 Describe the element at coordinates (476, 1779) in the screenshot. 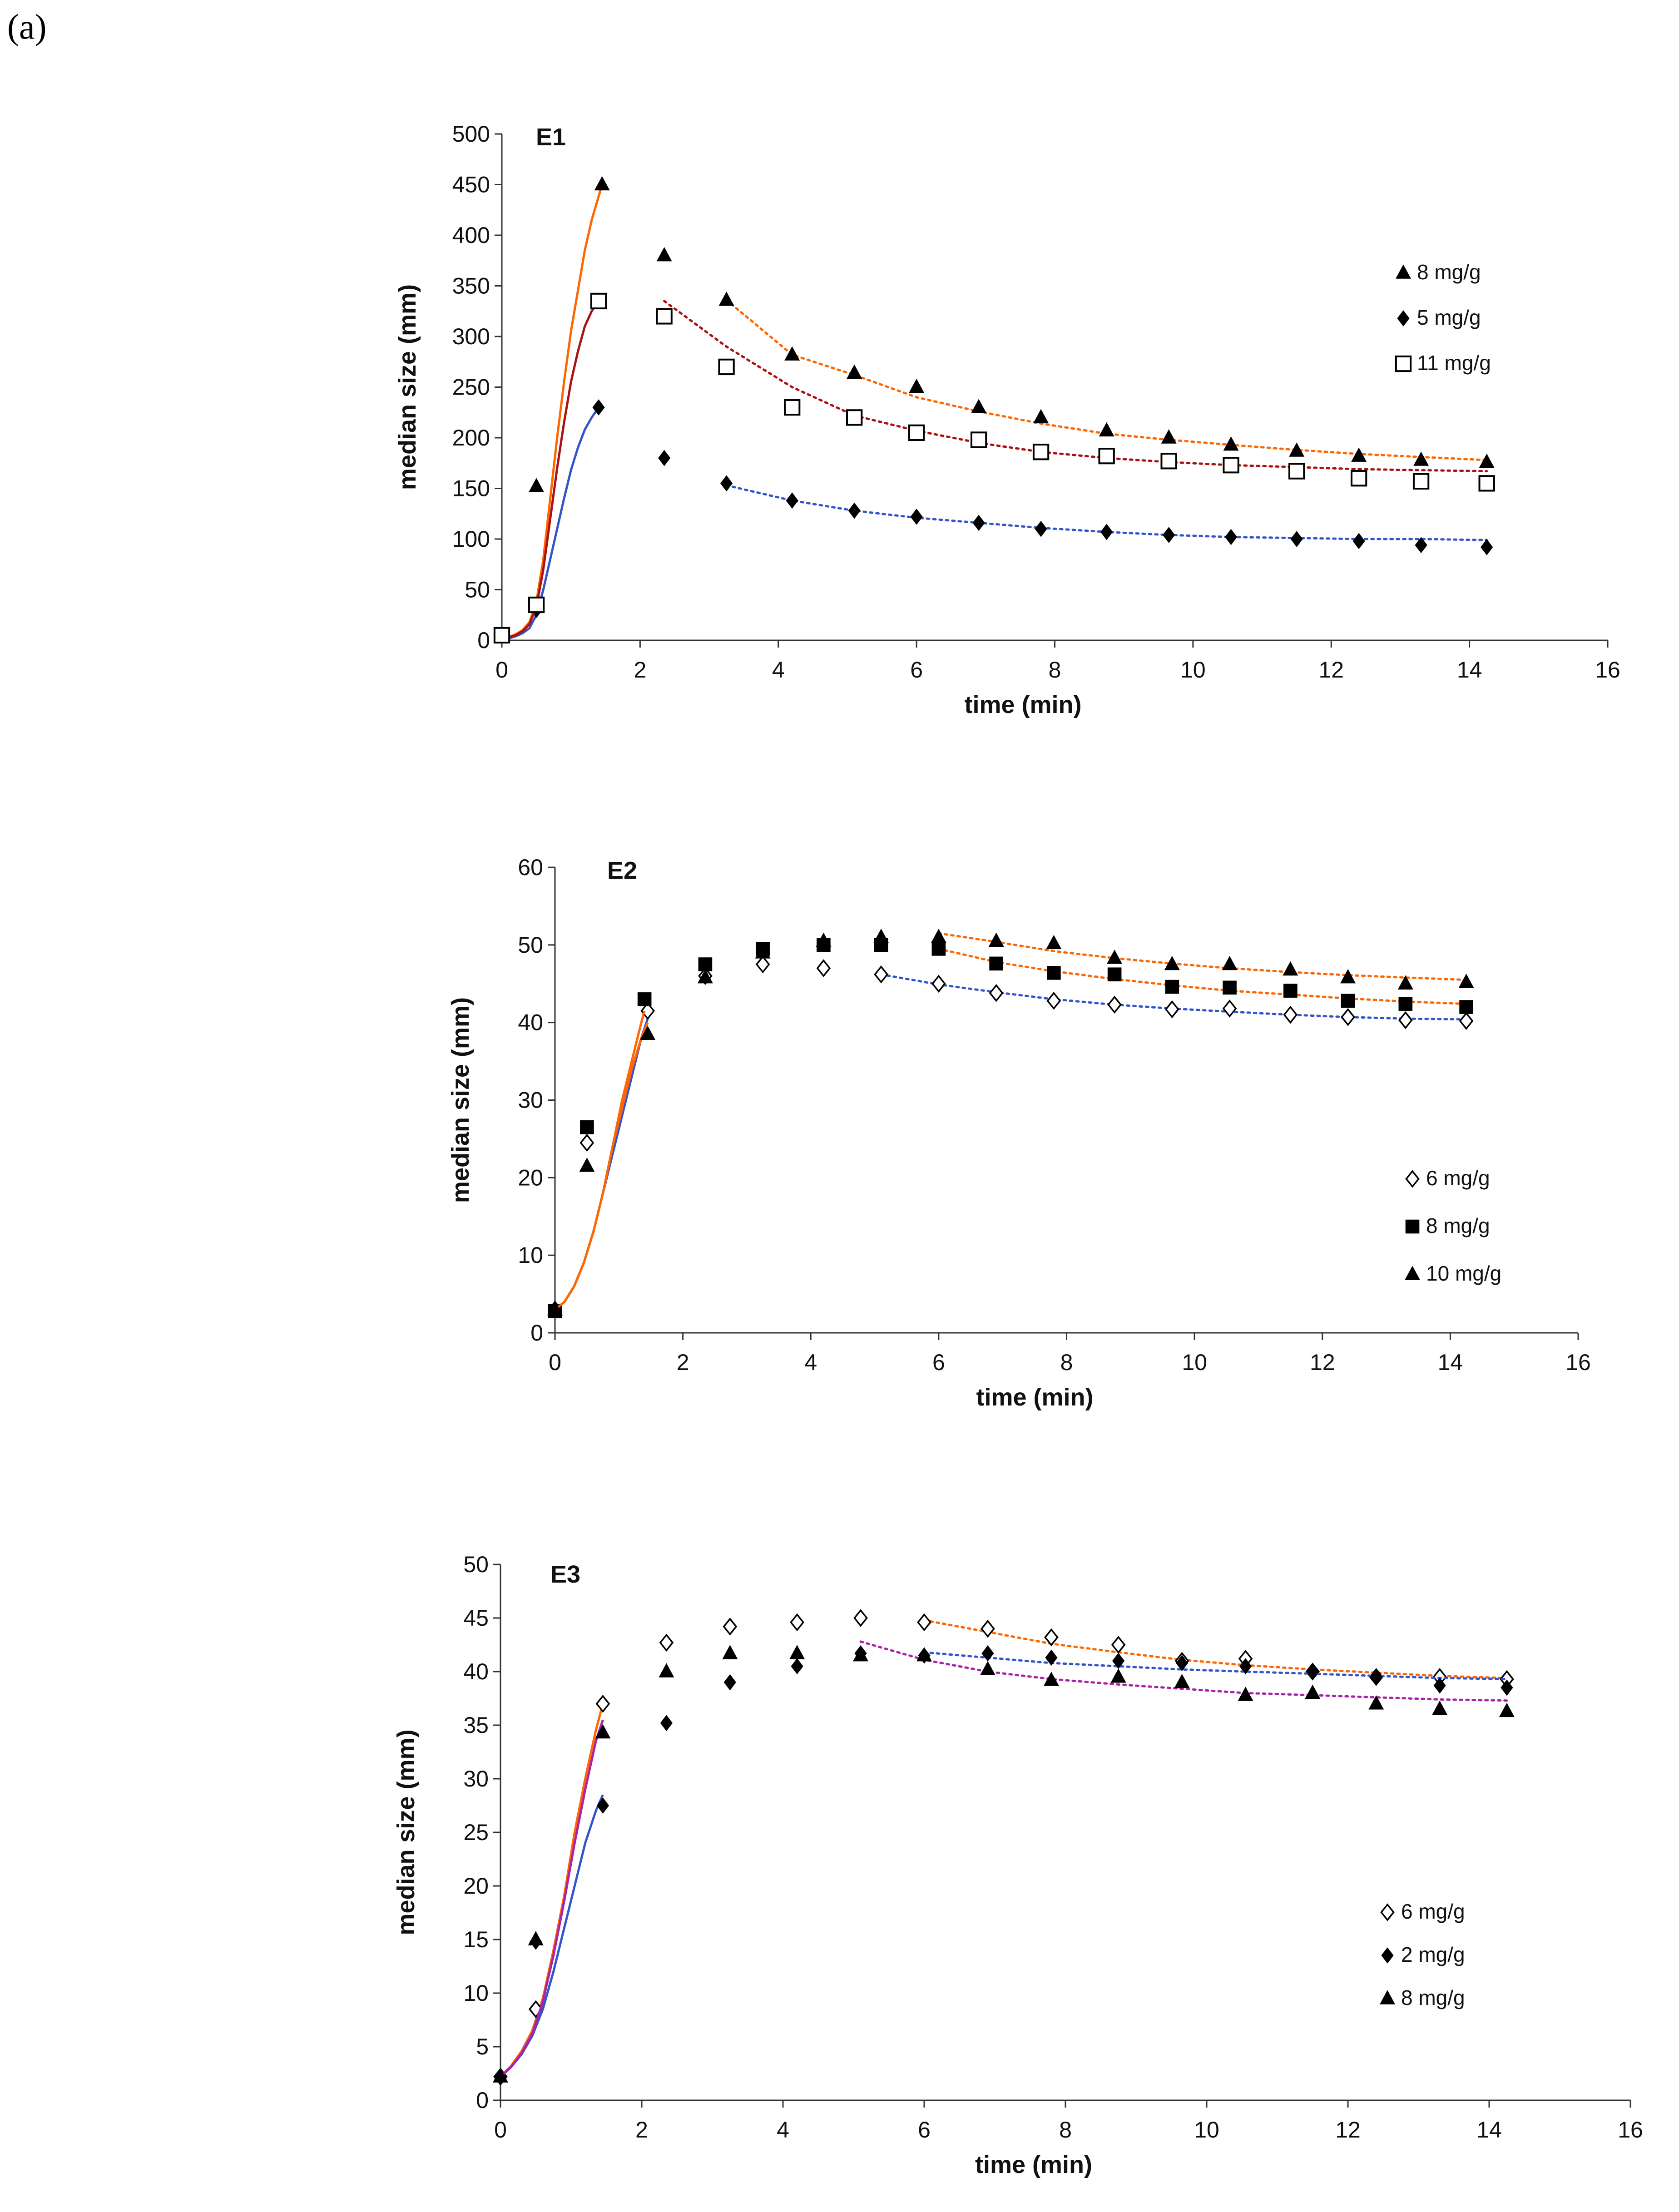

I see `y-tick-label: 30` at that location.